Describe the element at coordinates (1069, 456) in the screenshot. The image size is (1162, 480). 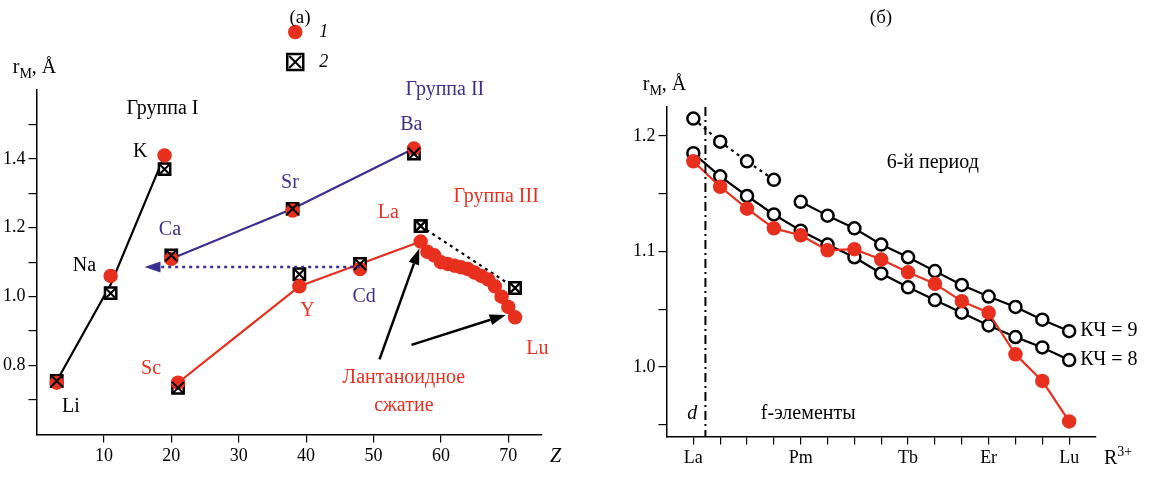
I see `x-tick-label: Lu` at that location.